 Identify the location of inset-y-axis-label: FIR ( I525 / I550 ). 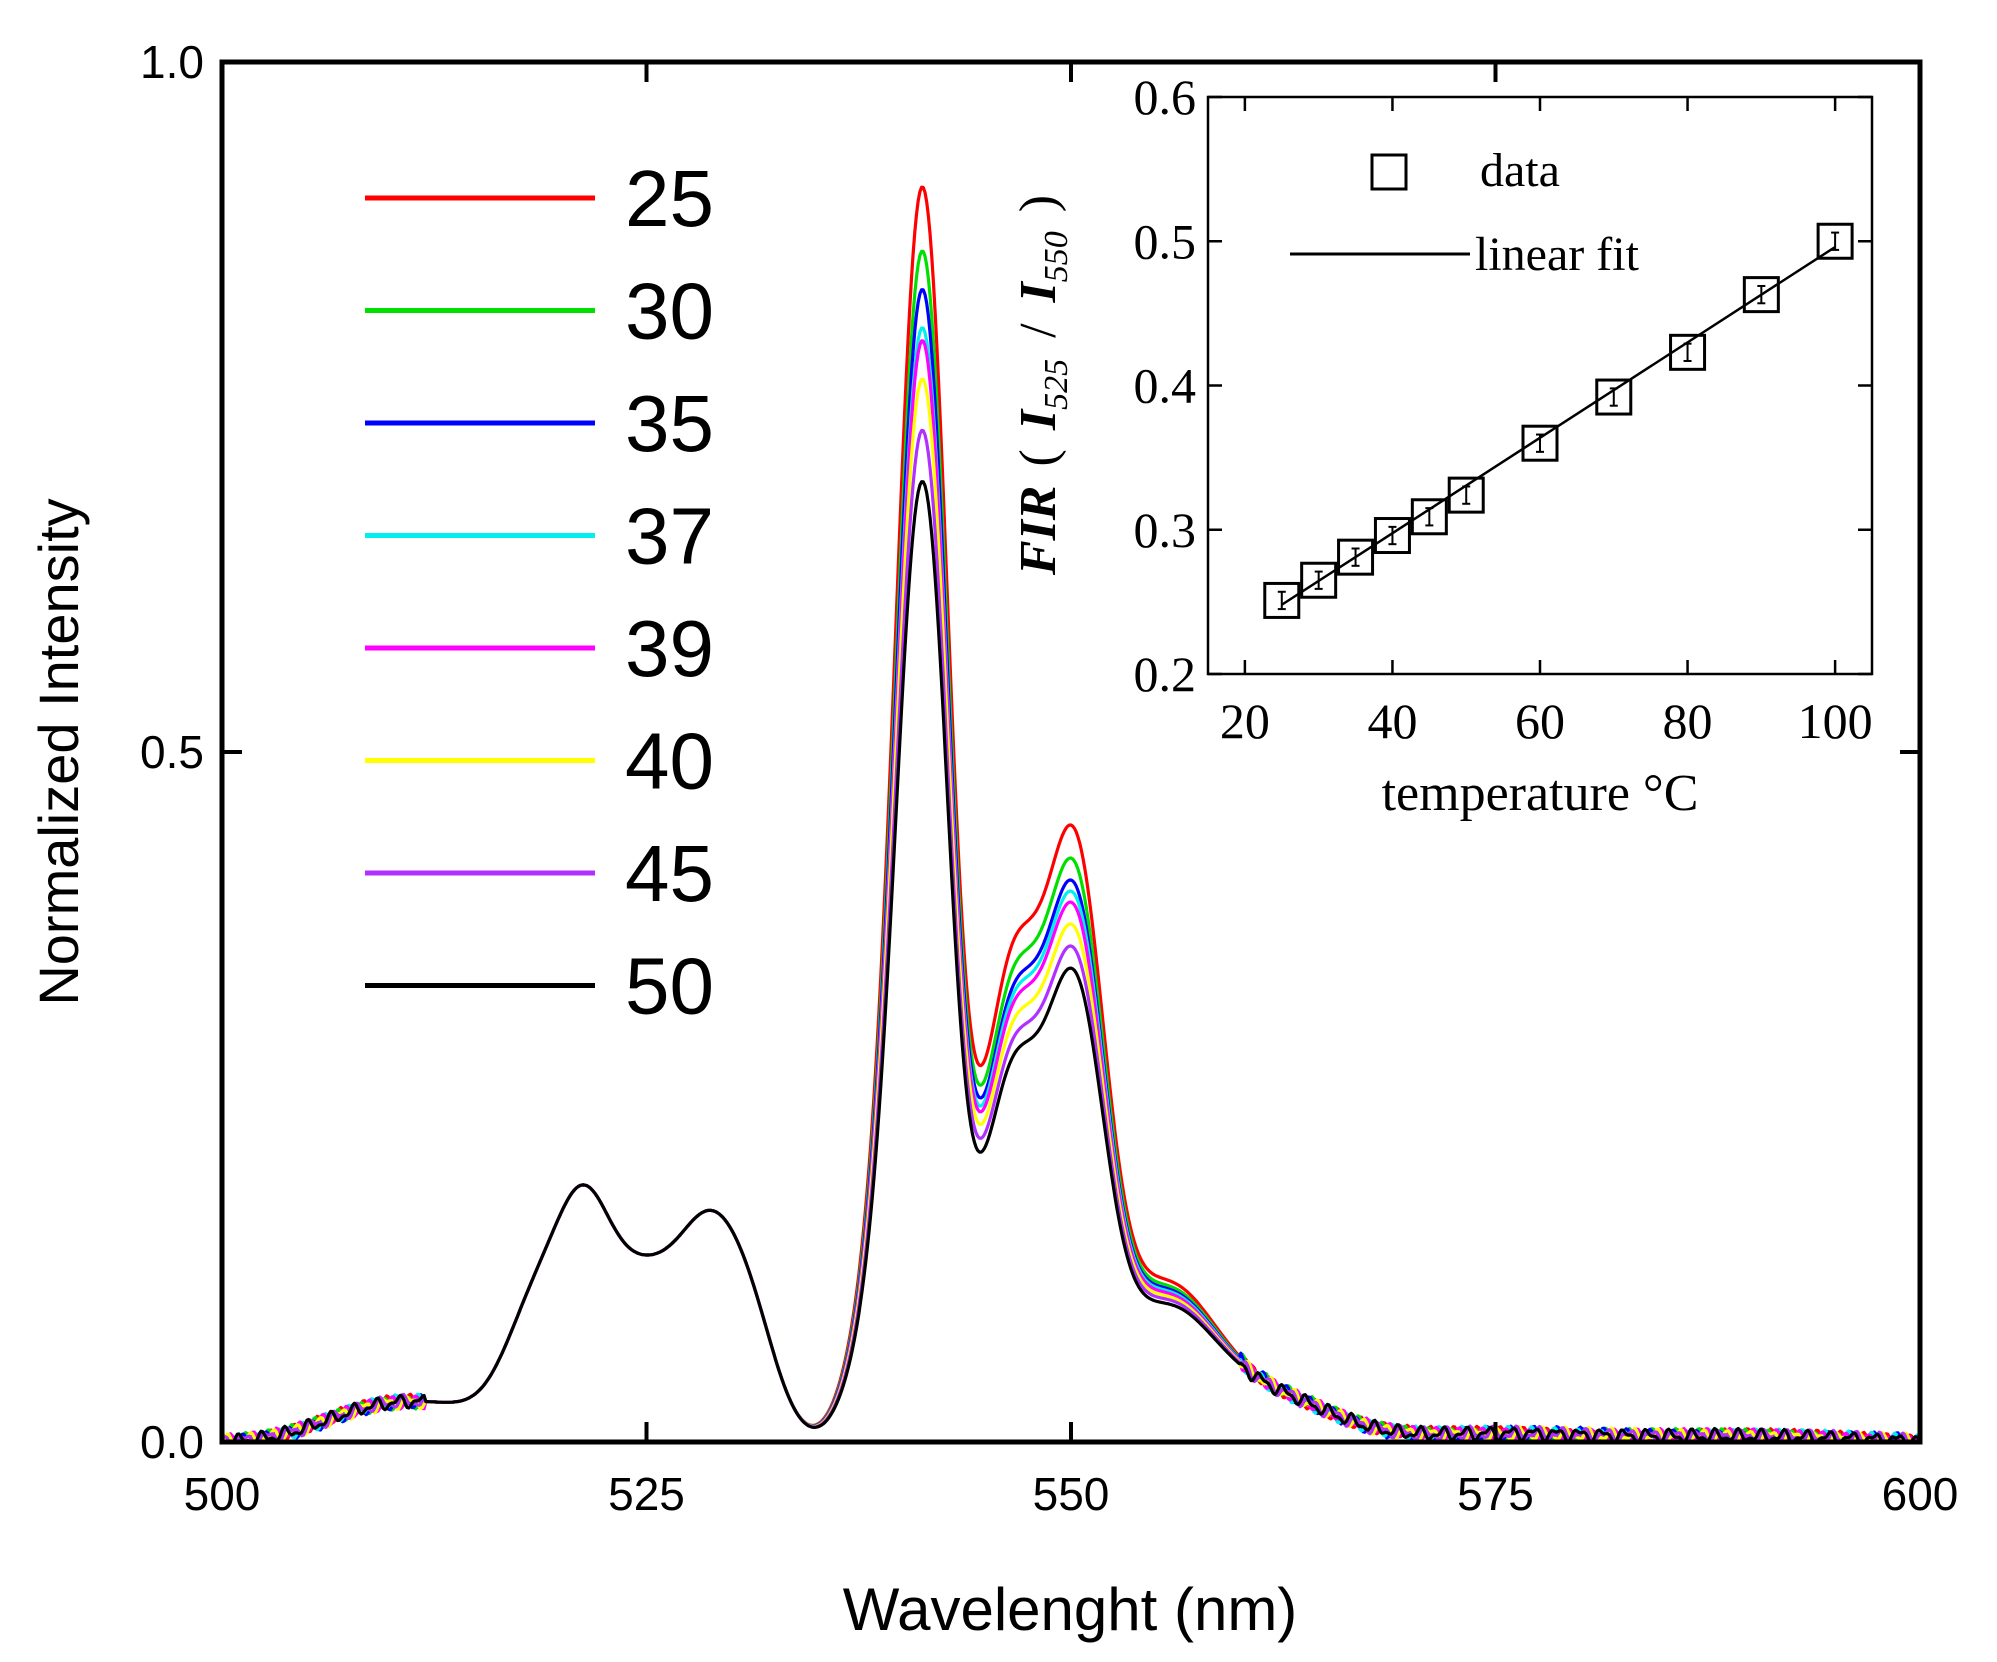
(1044, 385).